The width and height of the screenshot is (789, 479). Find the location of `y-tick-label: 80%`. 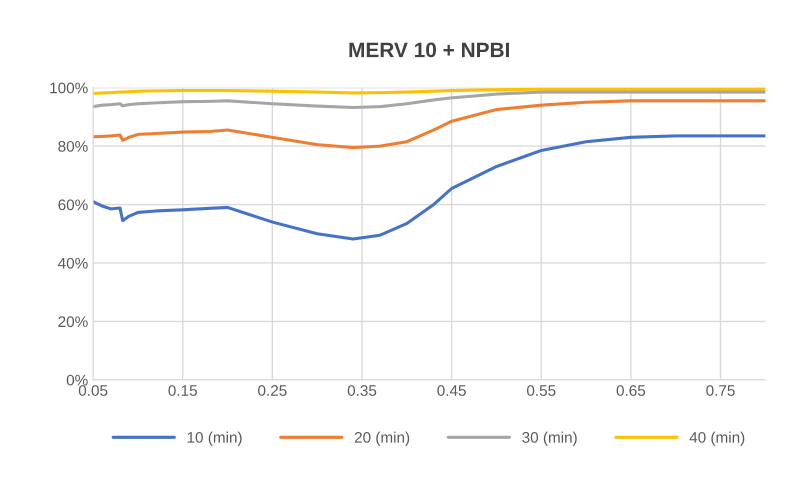

y-tick-label: 80% is located at coordinates (73, 146).